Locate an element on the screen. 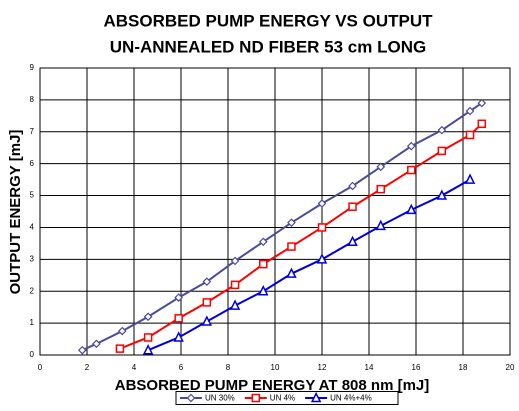 The width and height of the screenshot is (519, 411). y-tick-label: 5 is located at coordinates (32, 195).